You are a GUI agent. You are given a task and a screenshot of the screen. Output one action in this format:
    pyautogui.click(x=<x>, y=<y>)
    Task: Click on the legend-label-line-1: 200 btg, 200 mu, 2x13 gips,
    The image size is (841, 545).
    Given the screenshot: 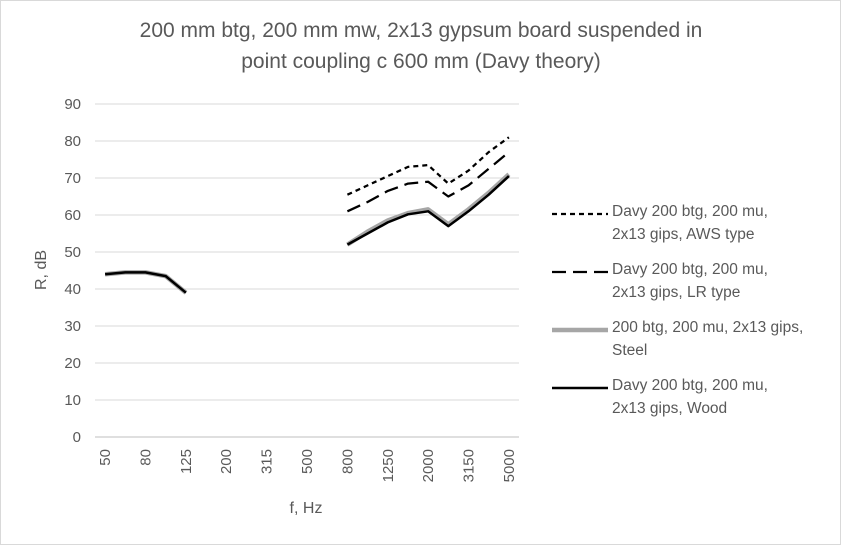 What is the action you would take?
    pyautogui.click(x=708, y=327)
    